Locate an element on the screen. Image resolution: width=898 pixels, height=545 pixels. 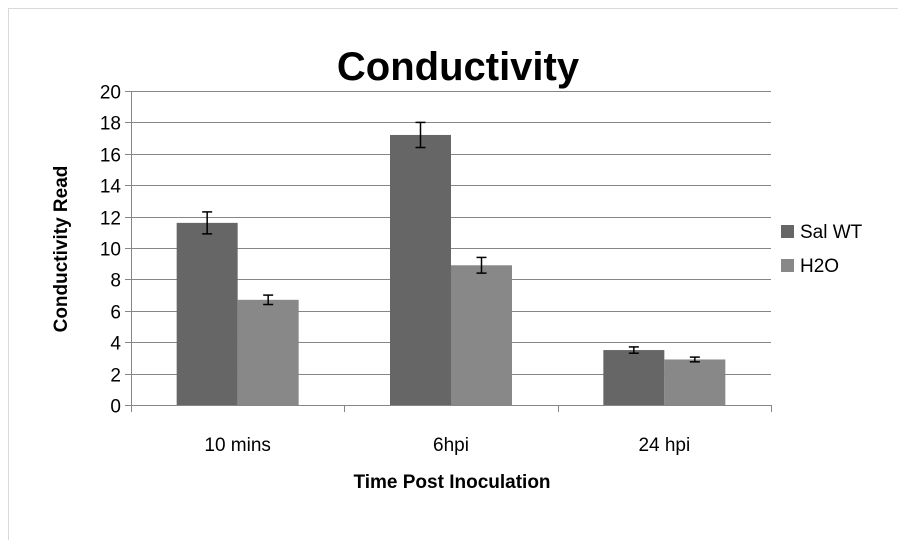
y-tick-label: 14 is located at coordinates (111, 187).